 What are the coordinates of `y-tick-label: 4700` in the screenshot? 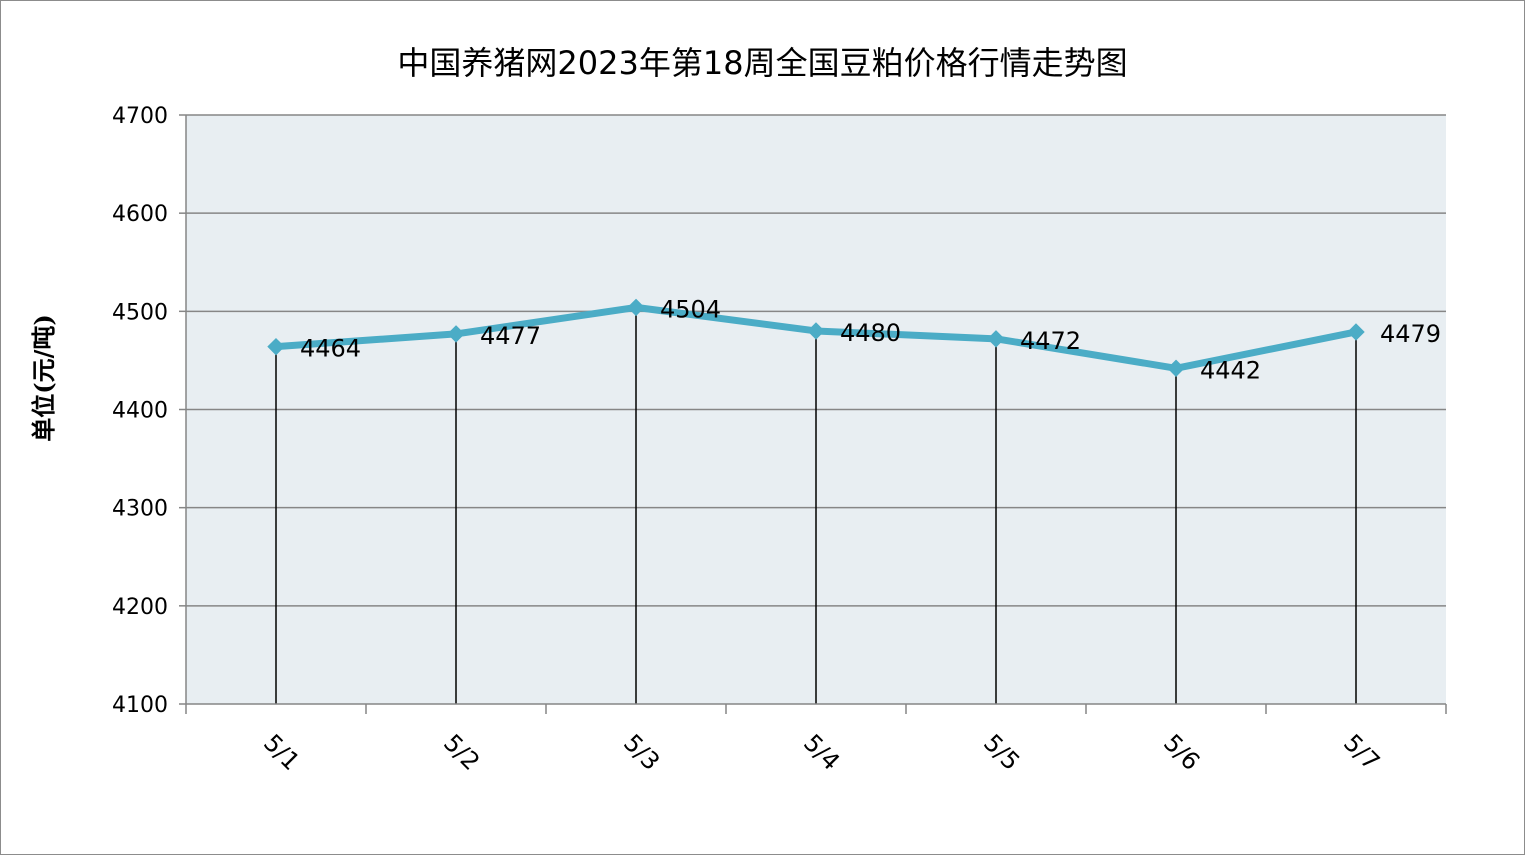 It's located at (140, 116).